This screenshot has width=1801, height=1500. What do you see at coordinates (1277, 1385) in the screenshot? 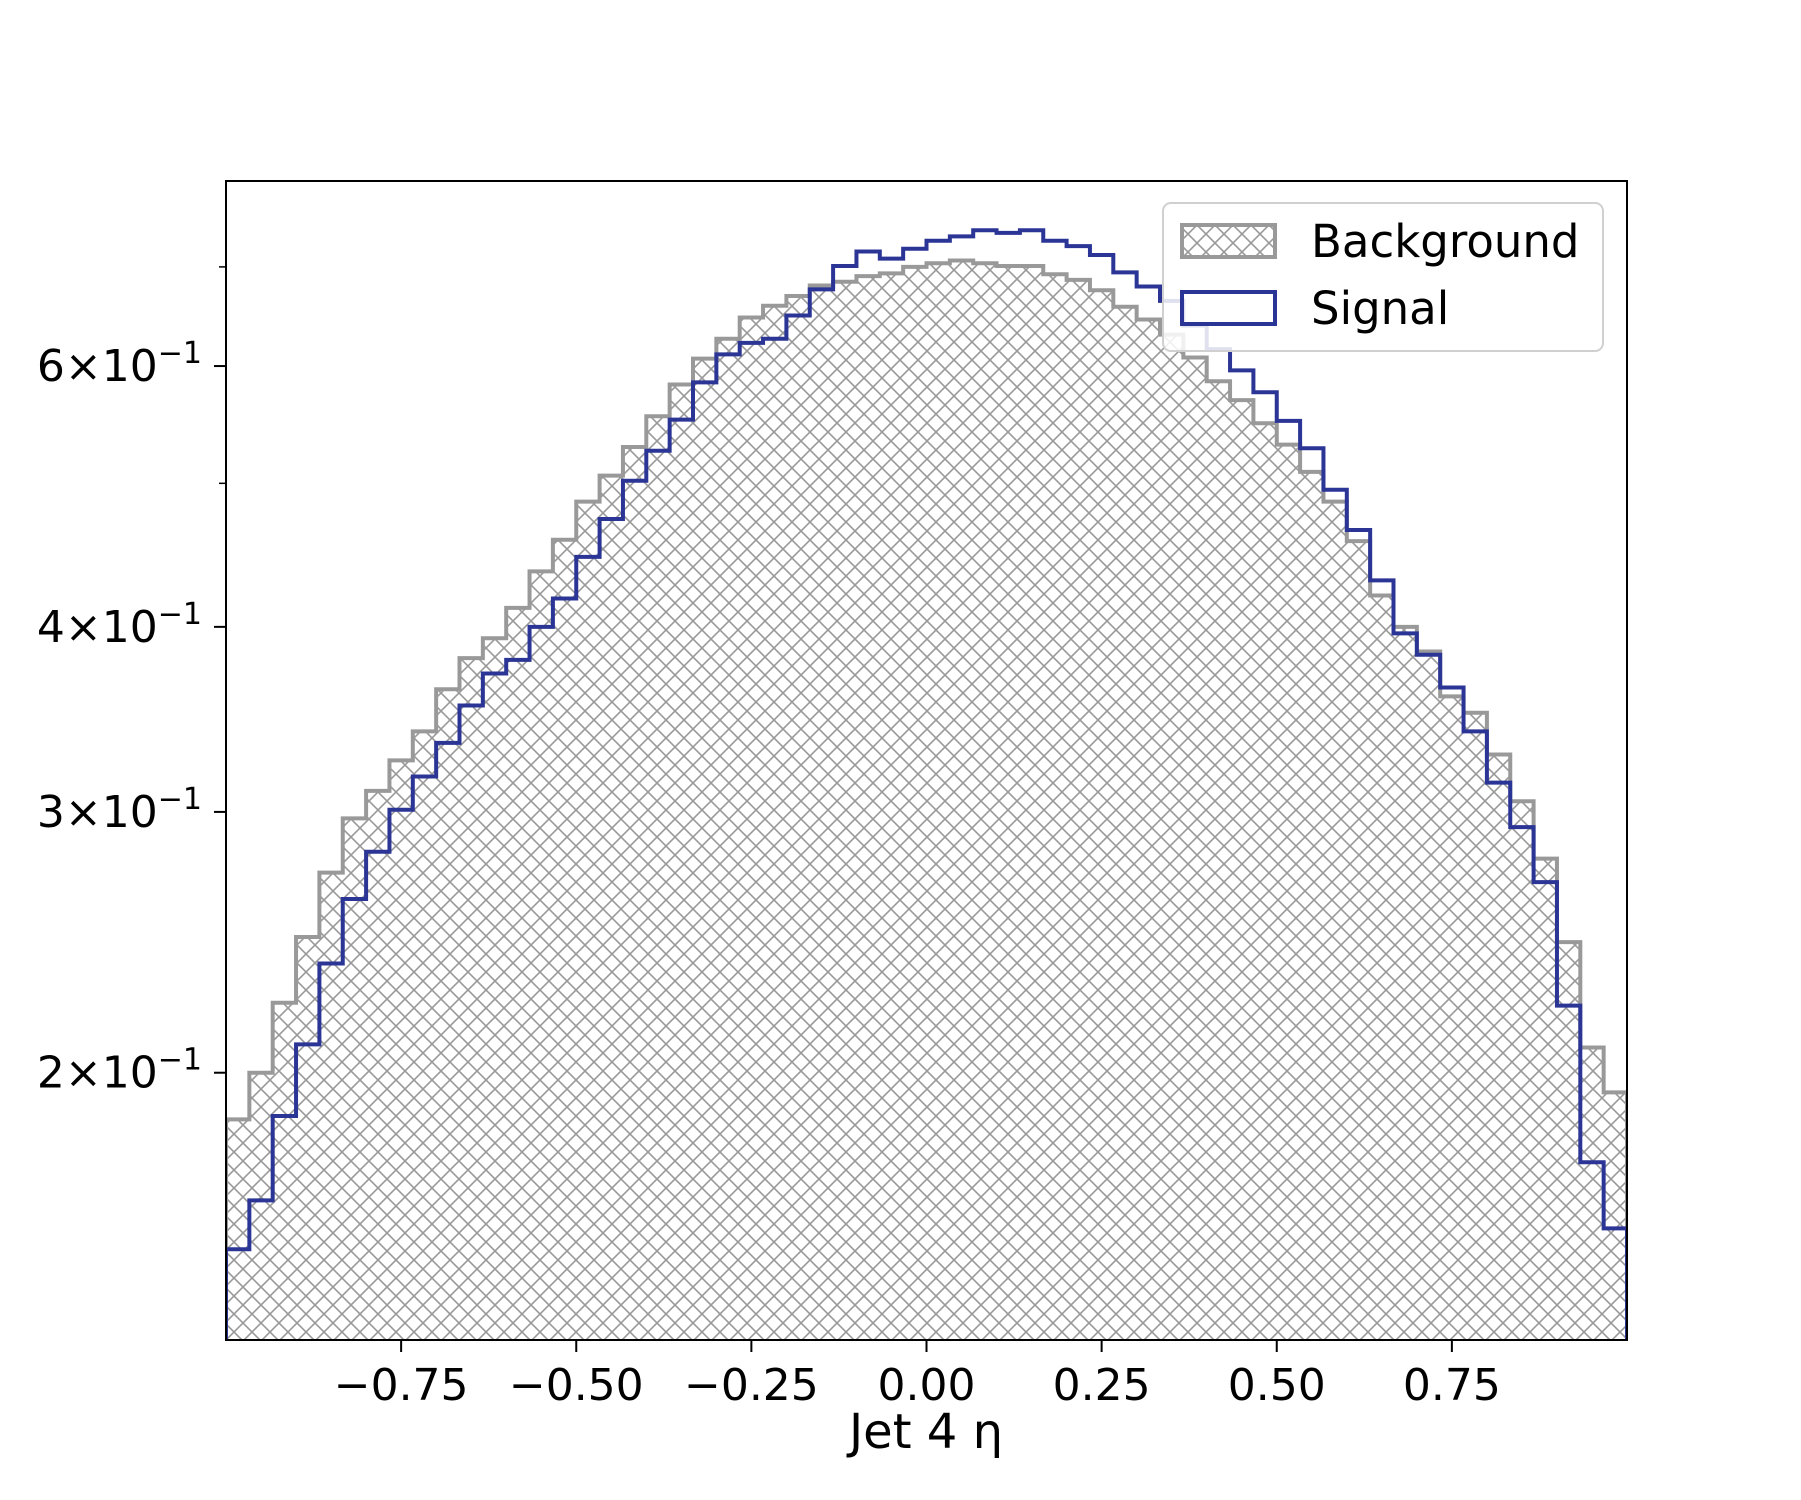
I see `x-tick-label: 0.50` at bounding box center [1277, 1385].